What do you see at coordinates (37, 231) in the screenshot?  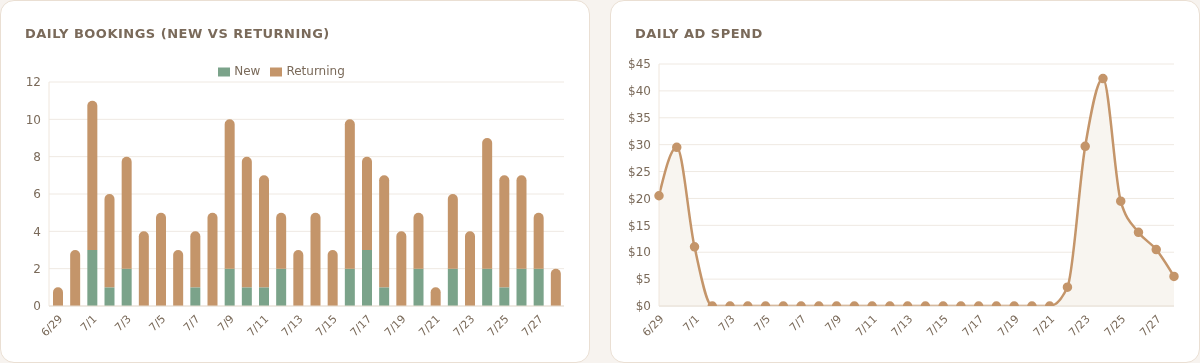 I see `y-tick-label: 4` at bounding box center [37, 231].